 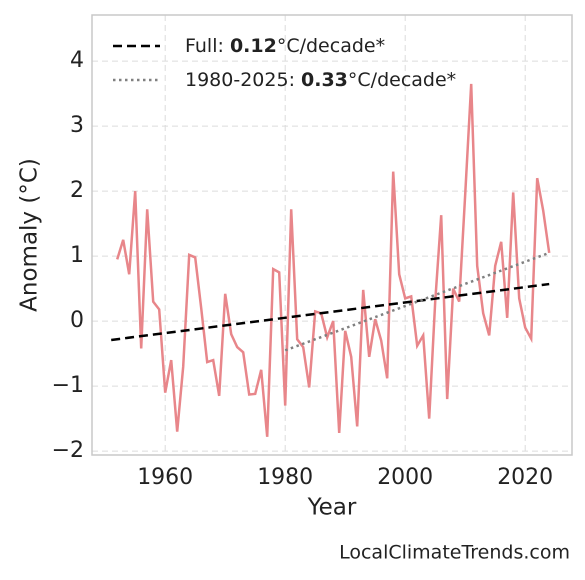 I want to click on y-tick-label: 1, so click(x=77, y=255).